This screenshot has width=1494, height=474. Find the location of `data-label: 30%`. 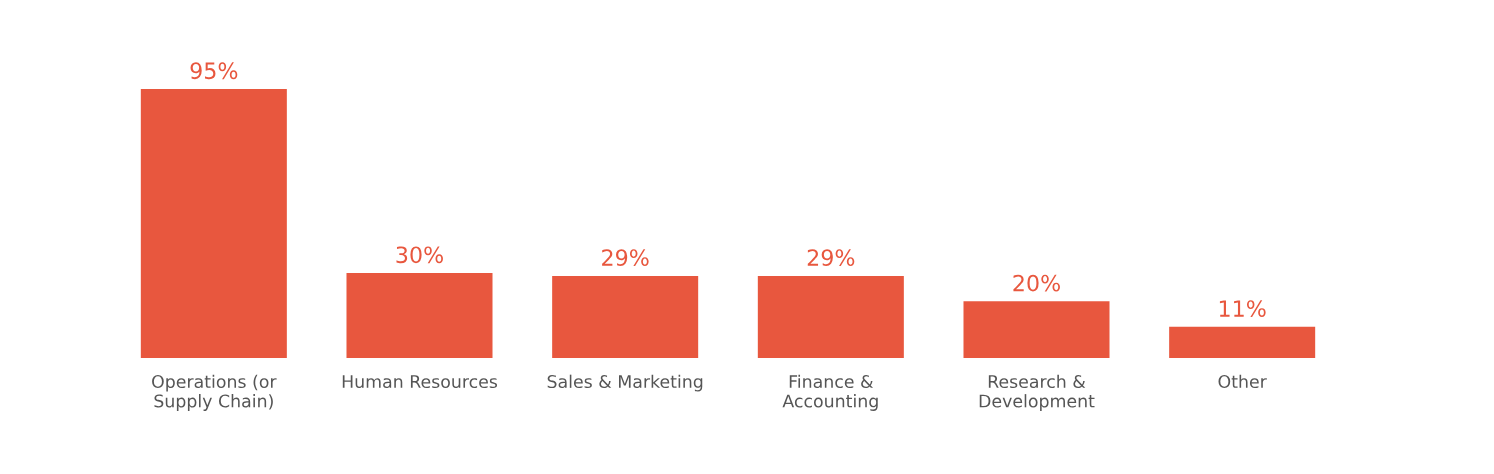

data-label: 30% is located at coordinates (419, 255).